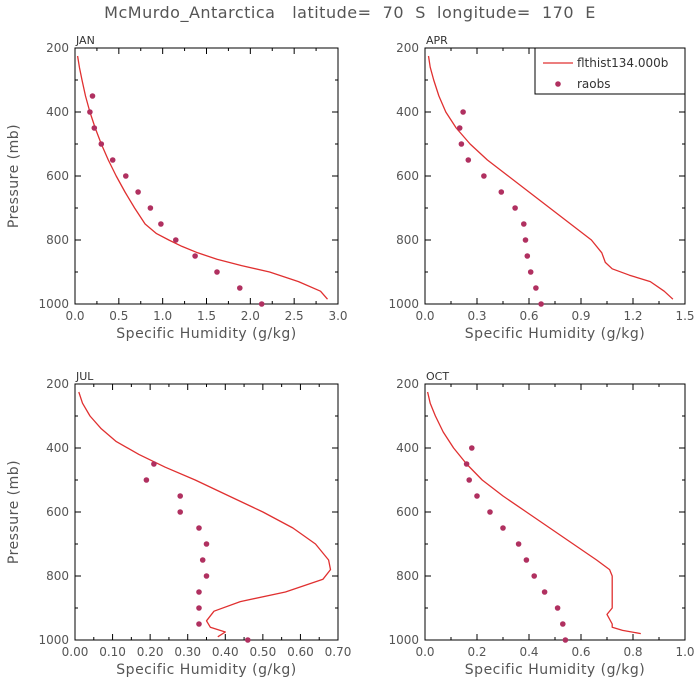 The width and height of the screenshot is (700, 700). I want to click on panel-label: APR, so click(437, 40).